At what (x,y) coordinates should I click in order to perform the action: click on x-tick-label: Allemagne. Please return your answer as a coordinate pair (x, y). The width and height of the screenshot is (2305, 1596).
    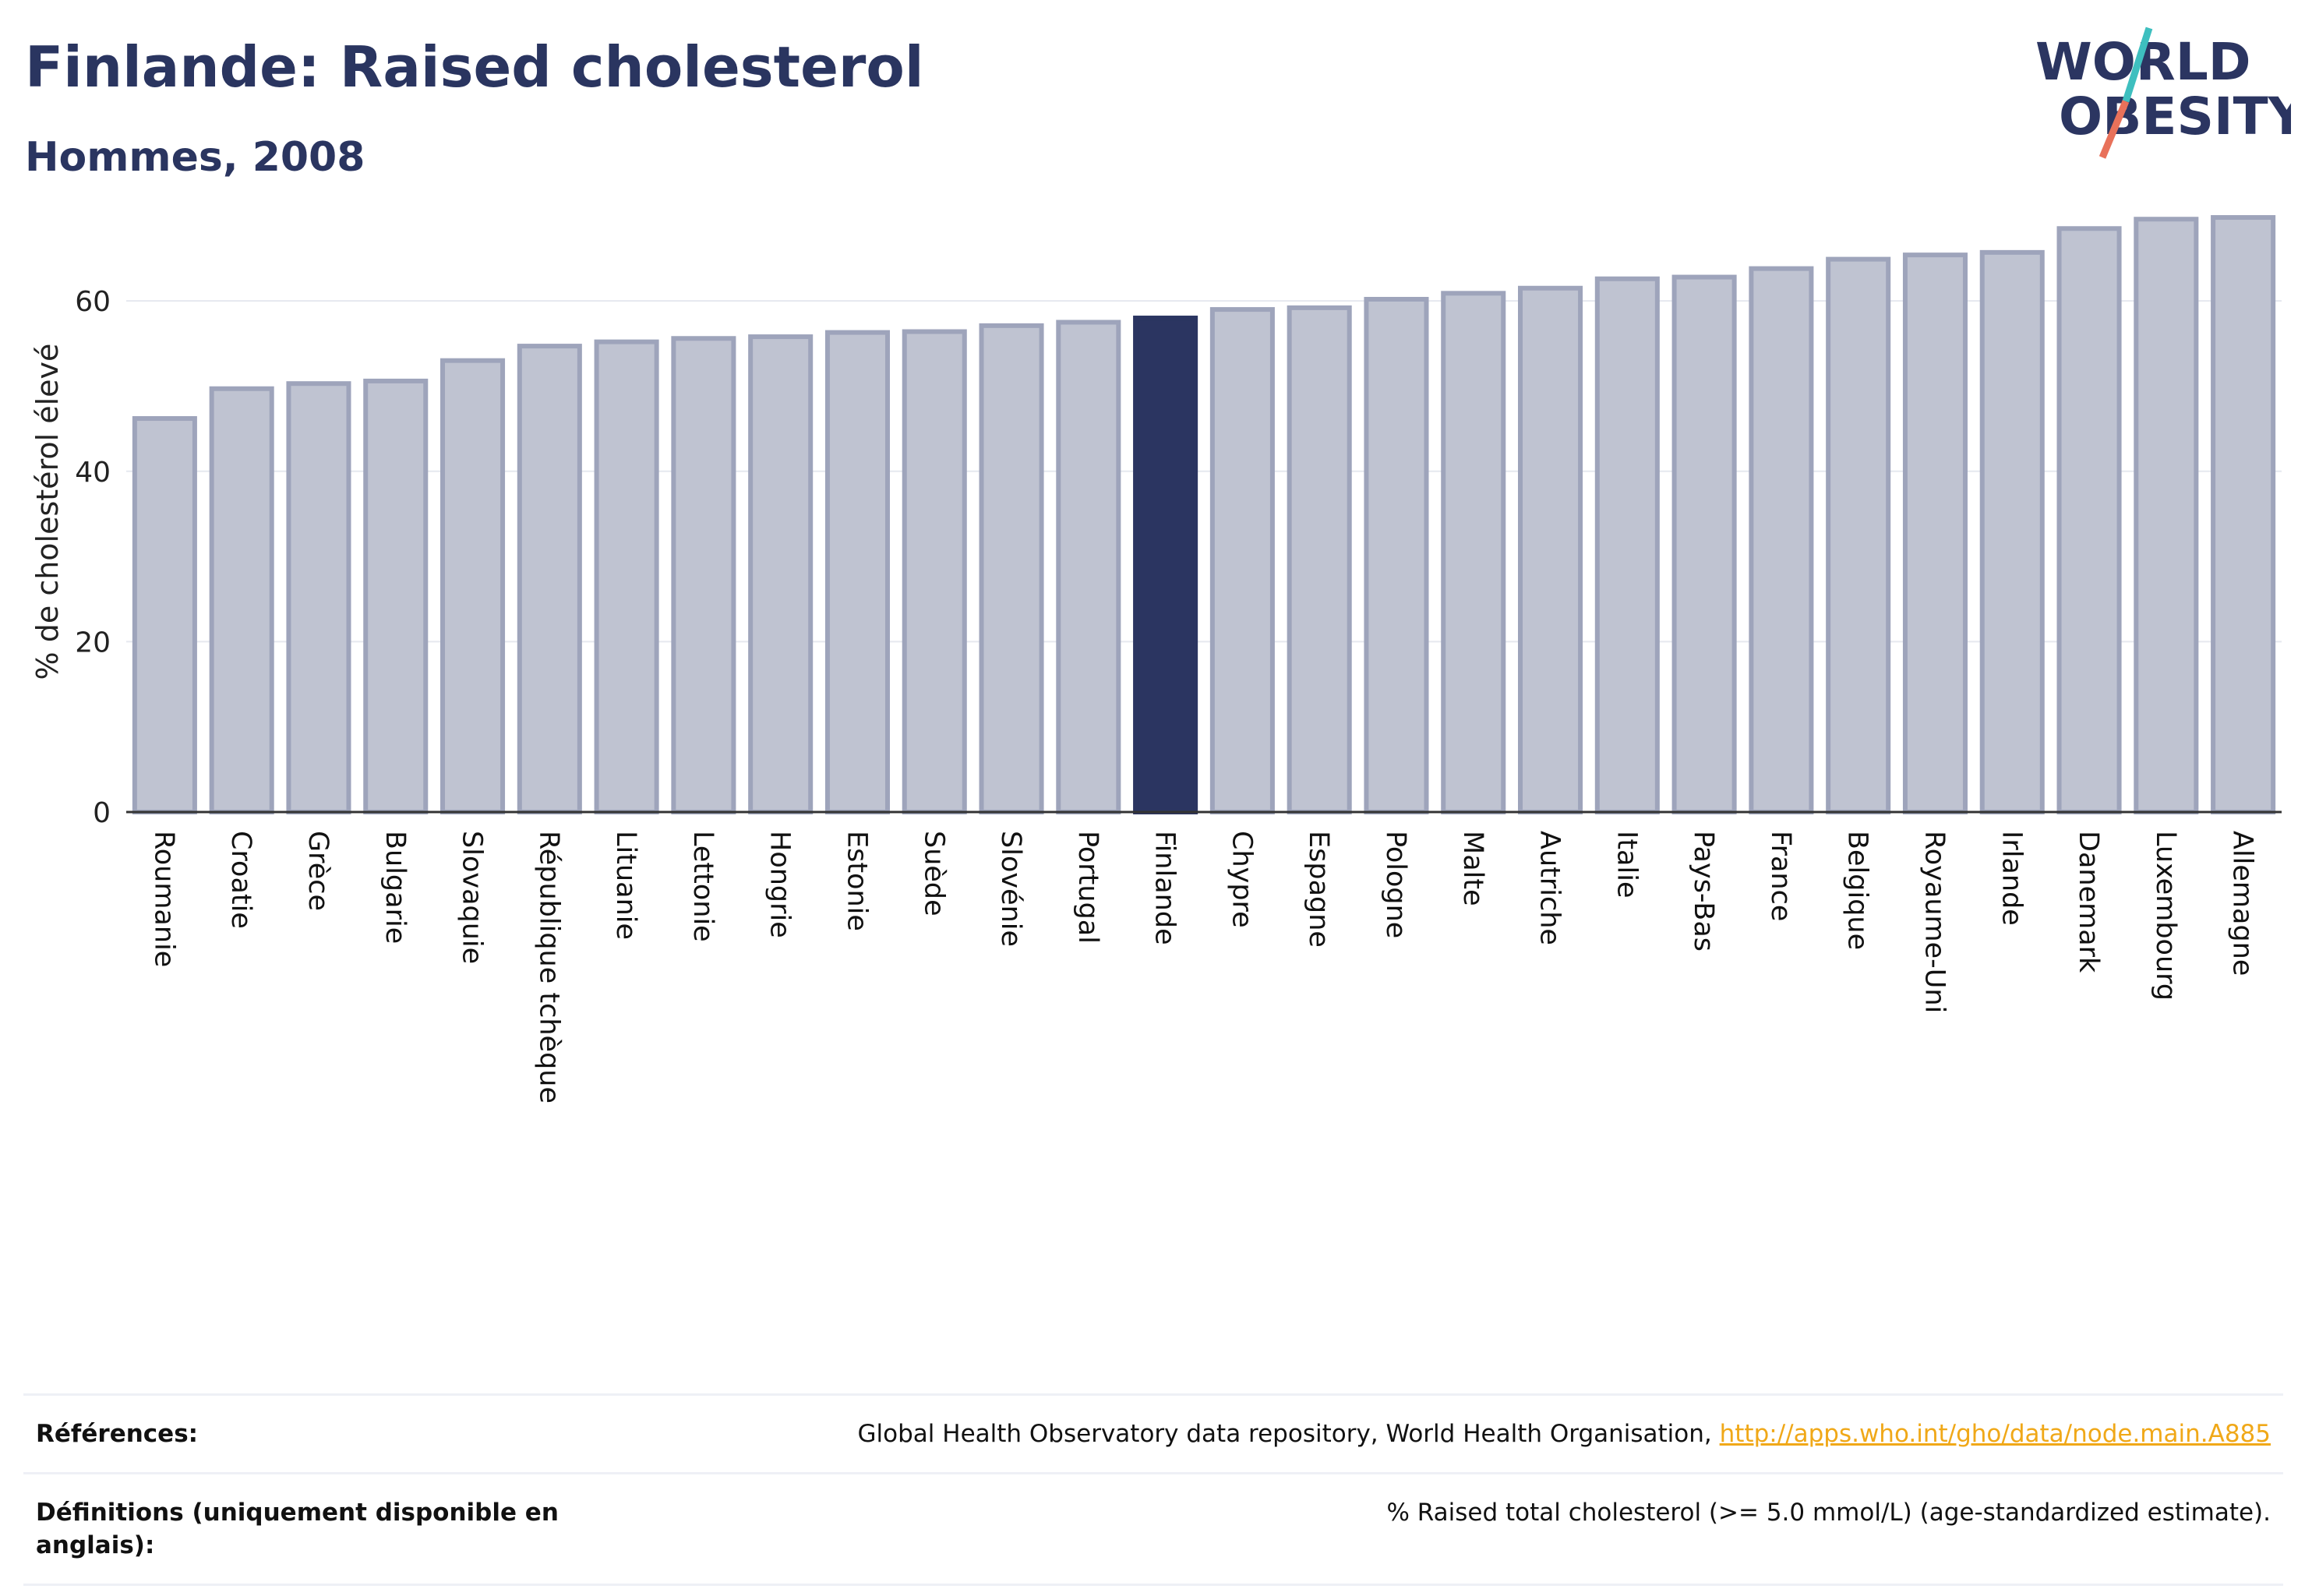
    Looking at the image, I should click on (2242, 903).